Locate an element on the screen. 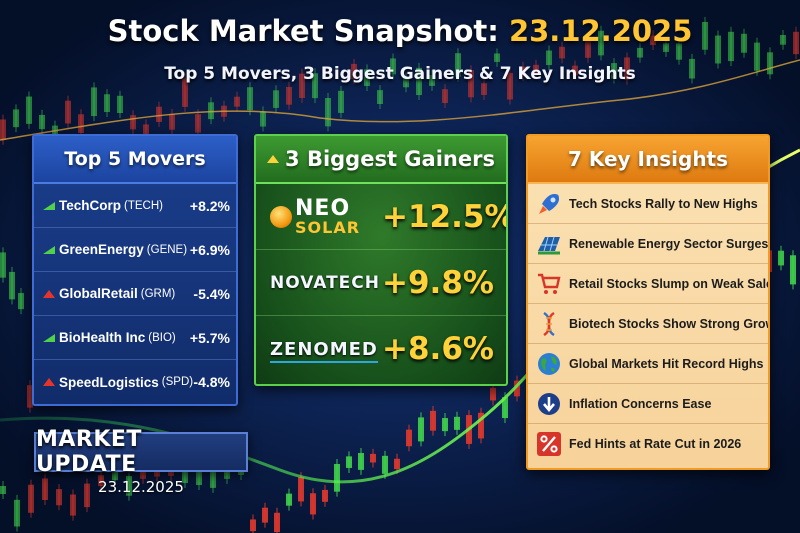 This screenshot has width=800, height=533. rocket-icon is located at coordinates (549, 203).